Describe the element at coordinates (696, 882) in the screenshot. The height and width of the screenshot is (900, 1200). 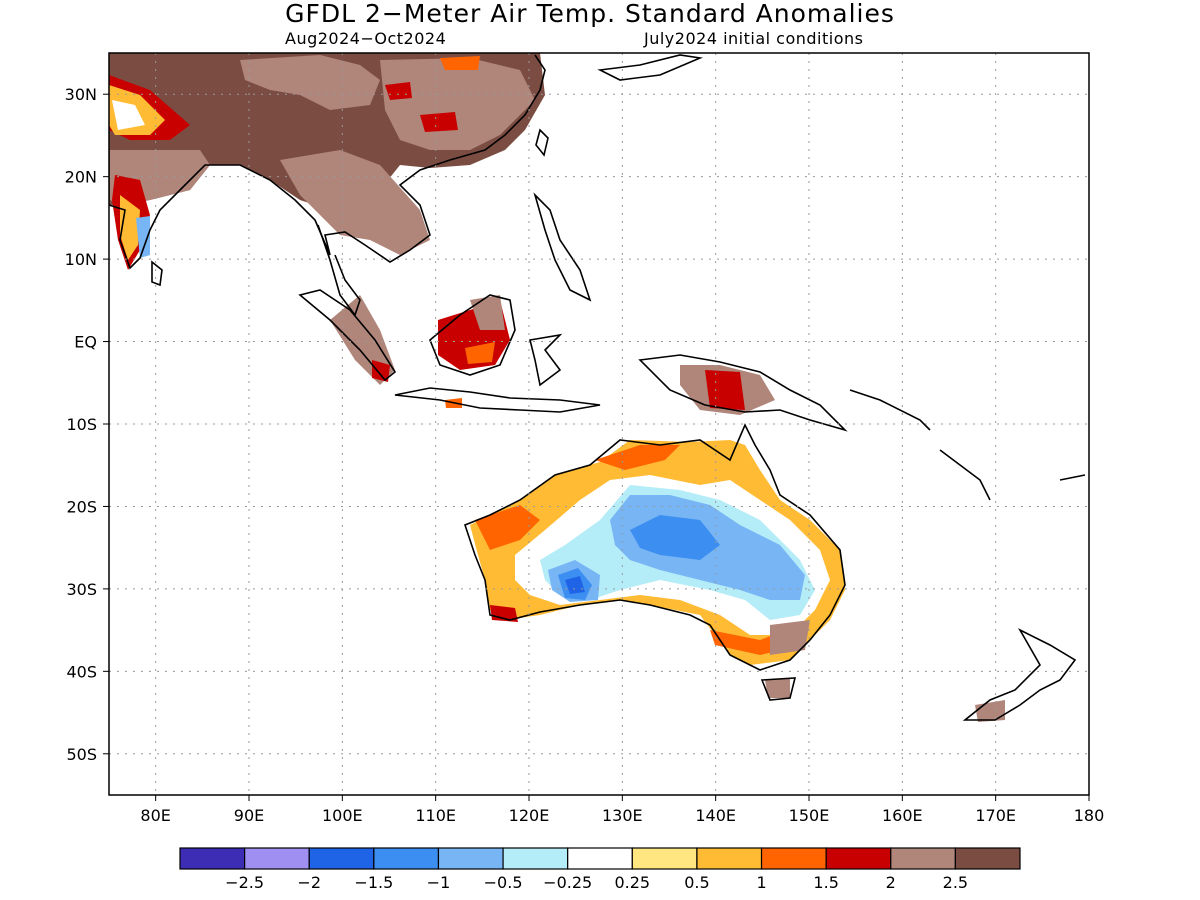
I see `colorbar-label: 0.5` at that location.